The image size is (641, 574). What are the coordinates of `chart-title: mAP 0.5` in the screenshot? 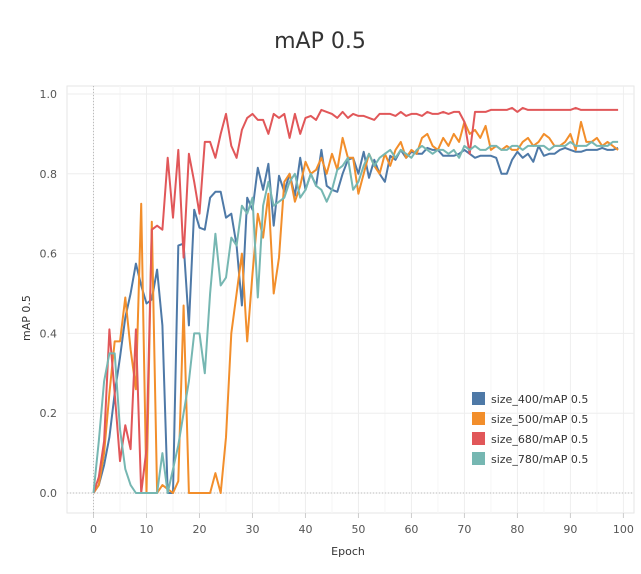 It's located at (320, 41).